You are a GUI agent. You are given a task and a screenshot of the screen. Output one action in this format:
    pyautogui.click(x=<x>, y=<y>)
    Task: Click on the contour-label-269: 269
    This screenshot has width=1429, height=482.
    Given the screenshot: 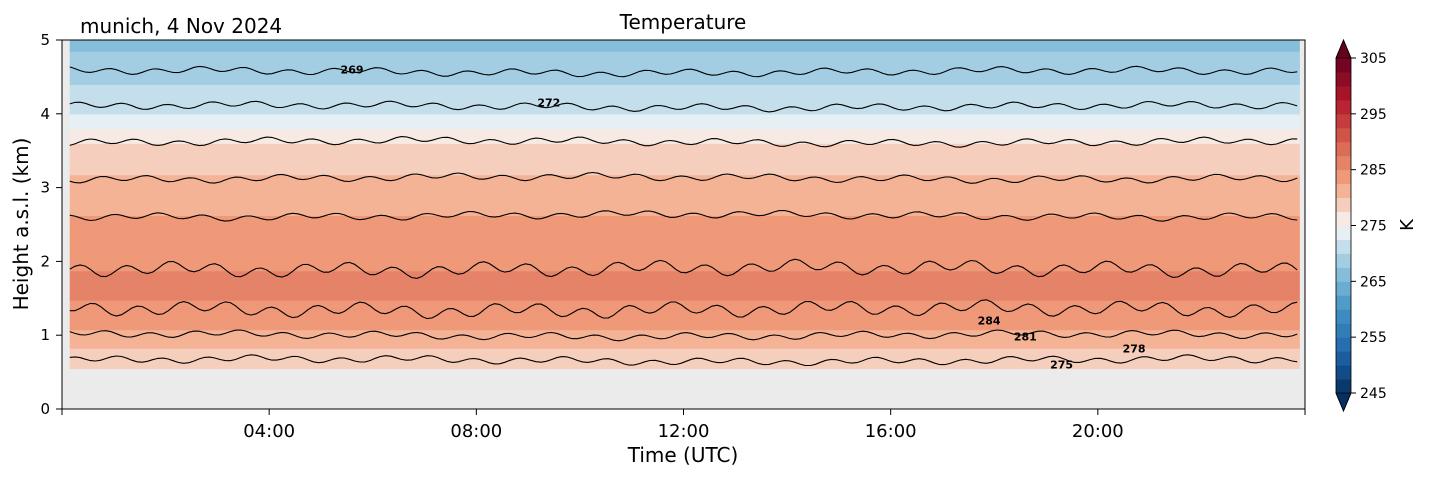 What is the action you would take?
    pyautogui.click(x=352, y=70)
    